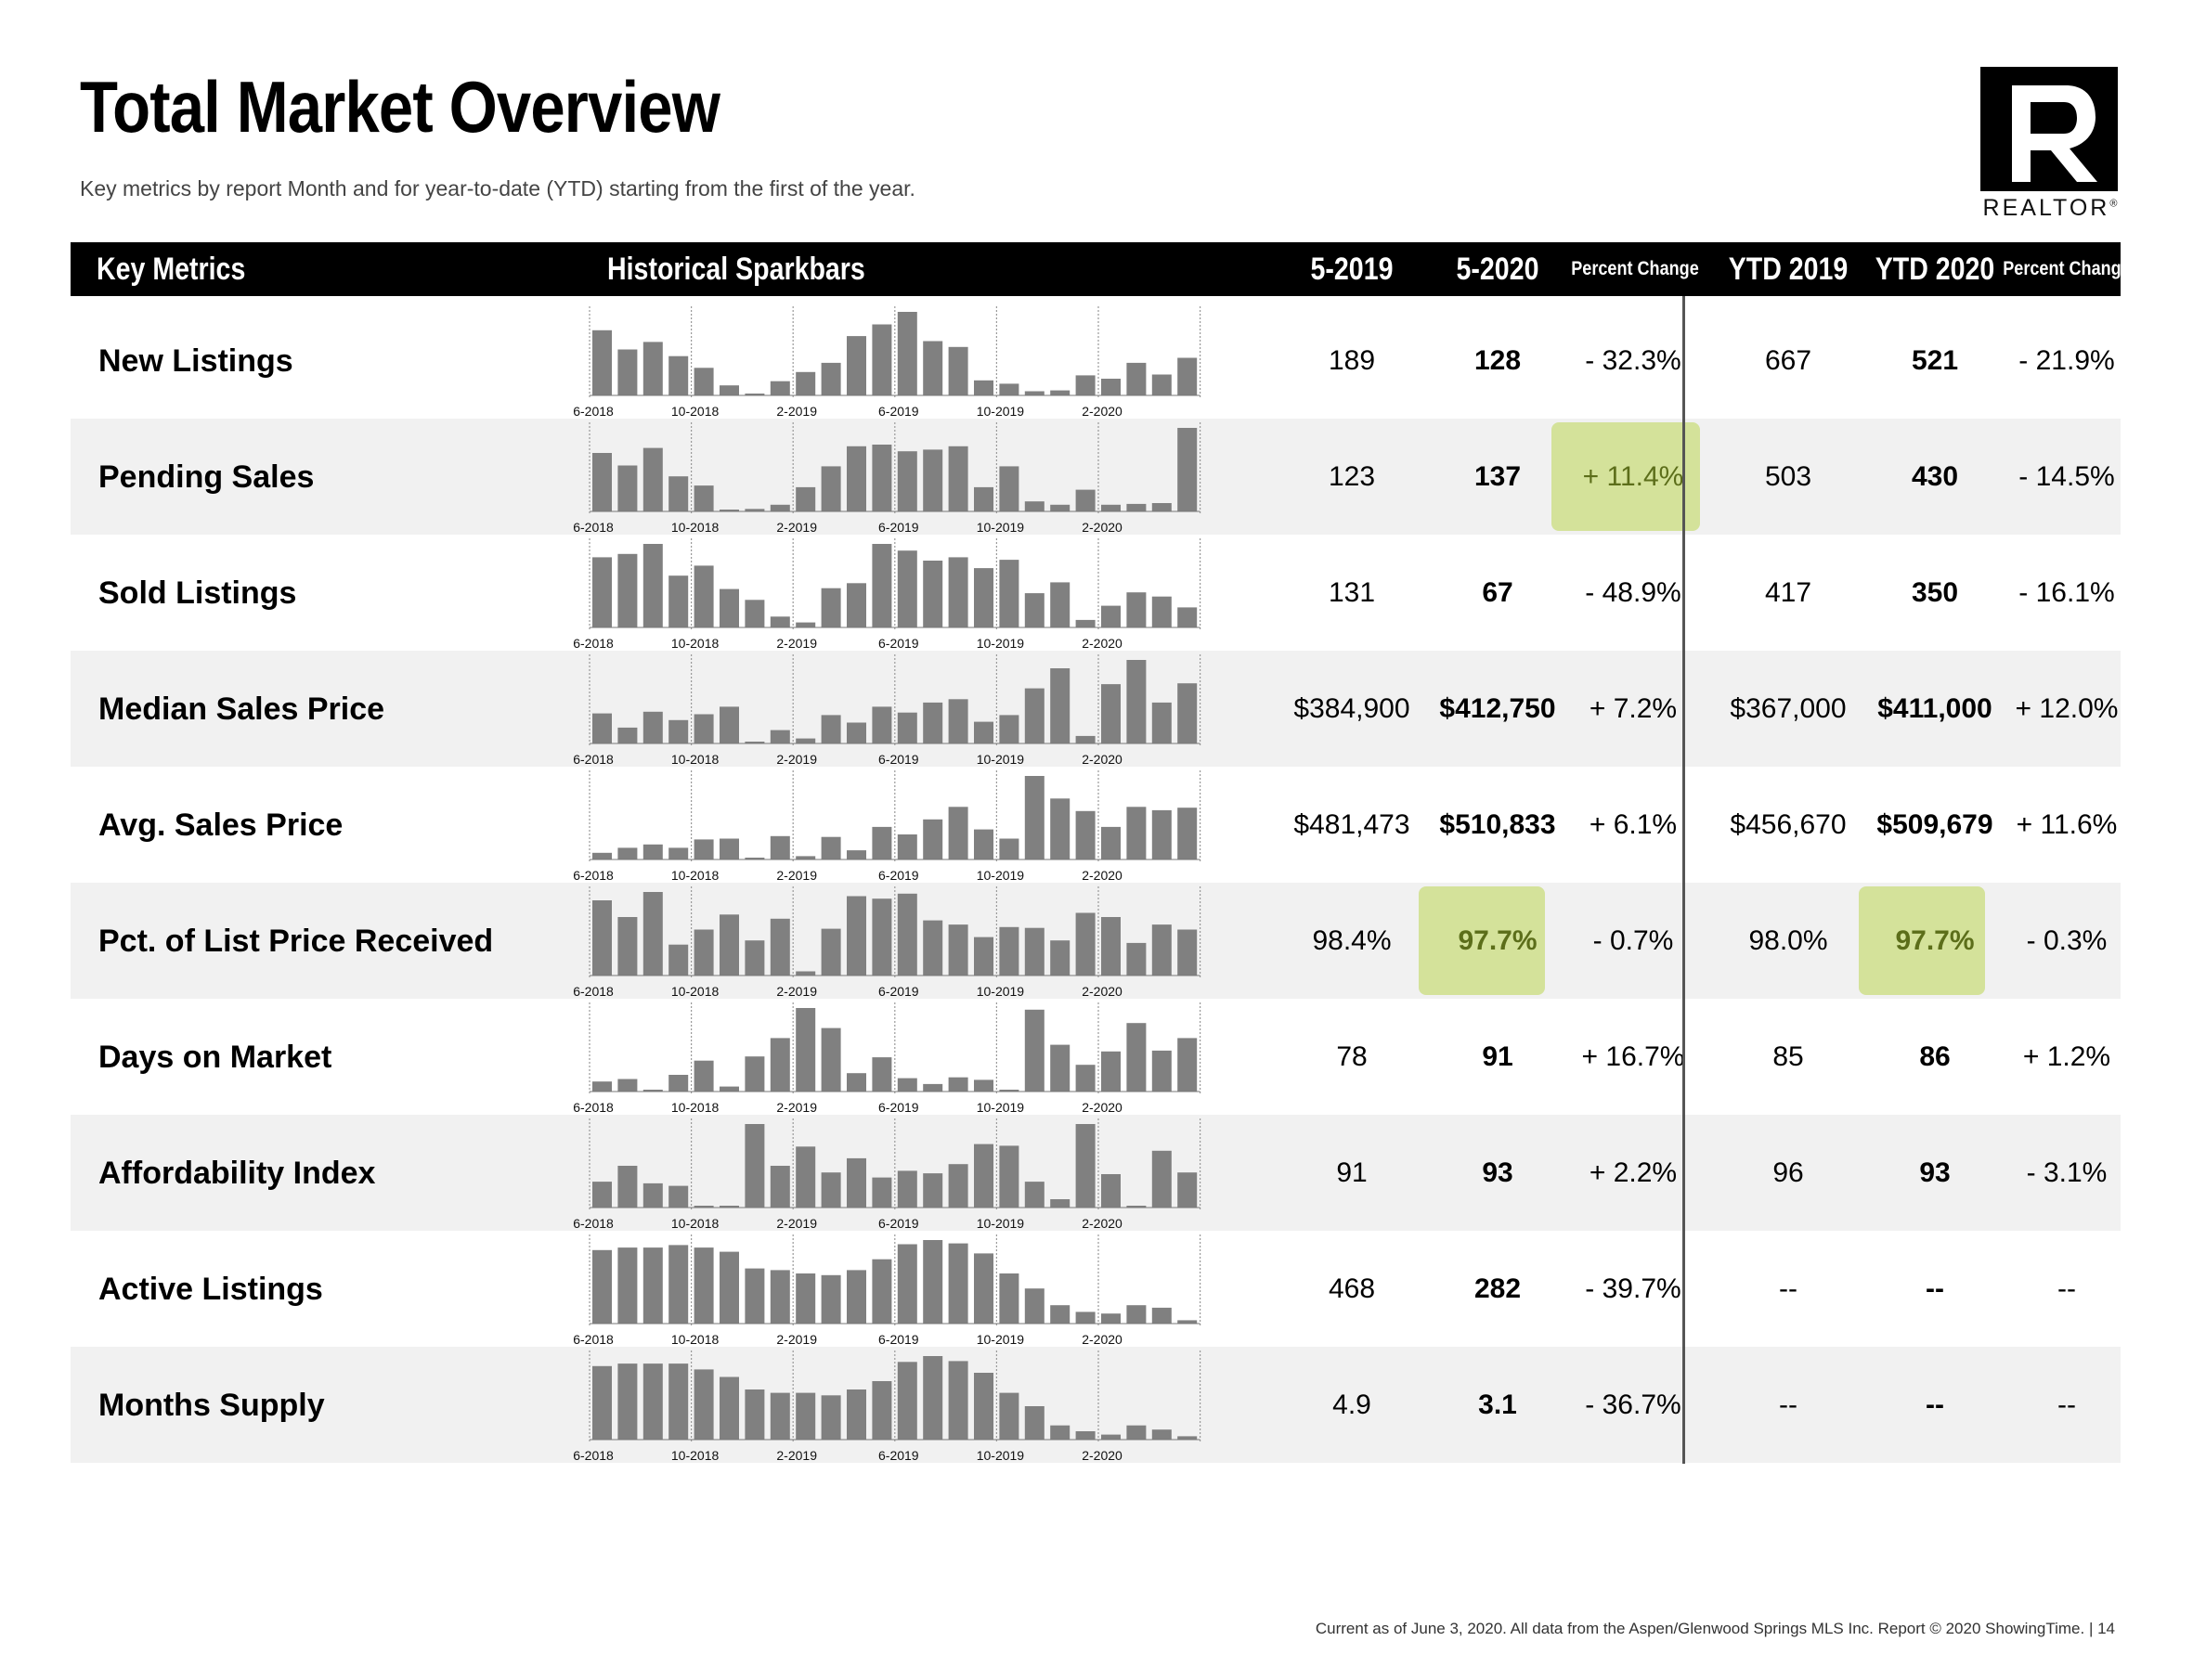  I want to click on cell-pct-ytd: - 14.5%, so click(2066, 476).